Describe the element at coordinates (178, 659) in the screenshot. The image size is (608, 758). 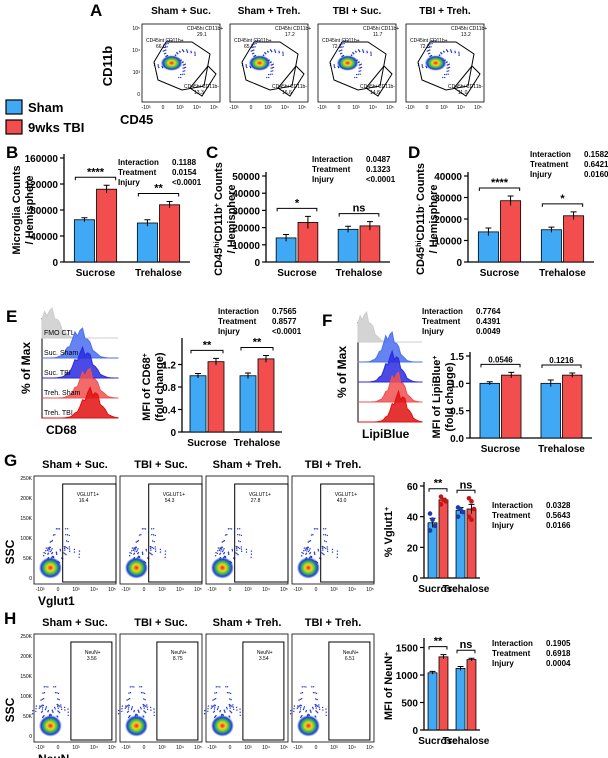
I see `gate-value: 8.75` at that location.